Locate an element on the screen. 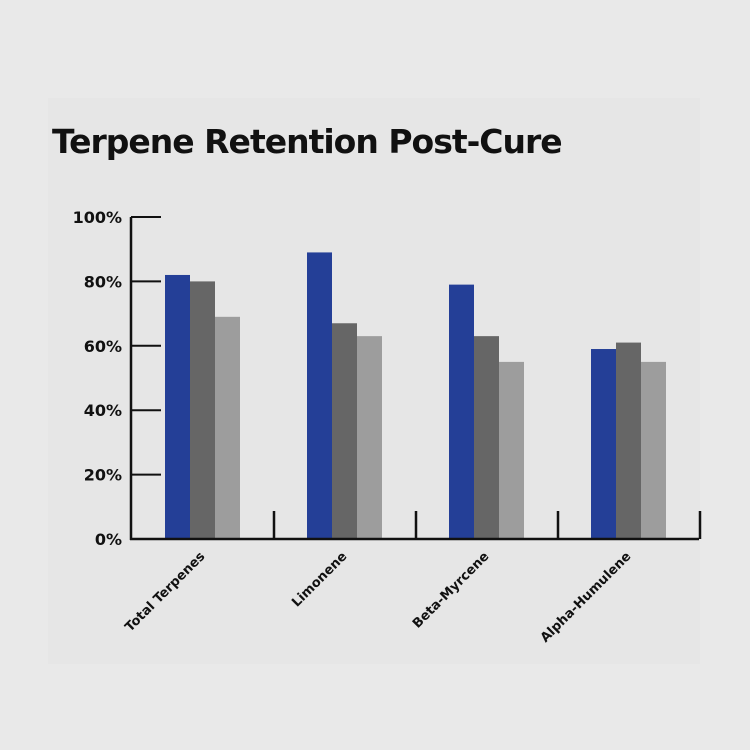  y-tick-label: 20% is located at coordinates (103, 475).